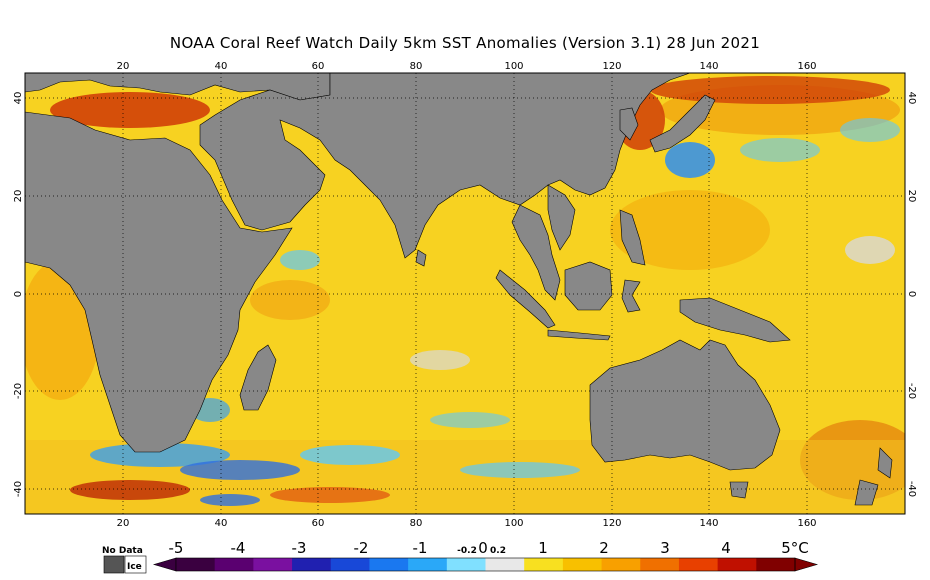 The image size is (930, 580). I want to click on land-java, so click(579, 335).